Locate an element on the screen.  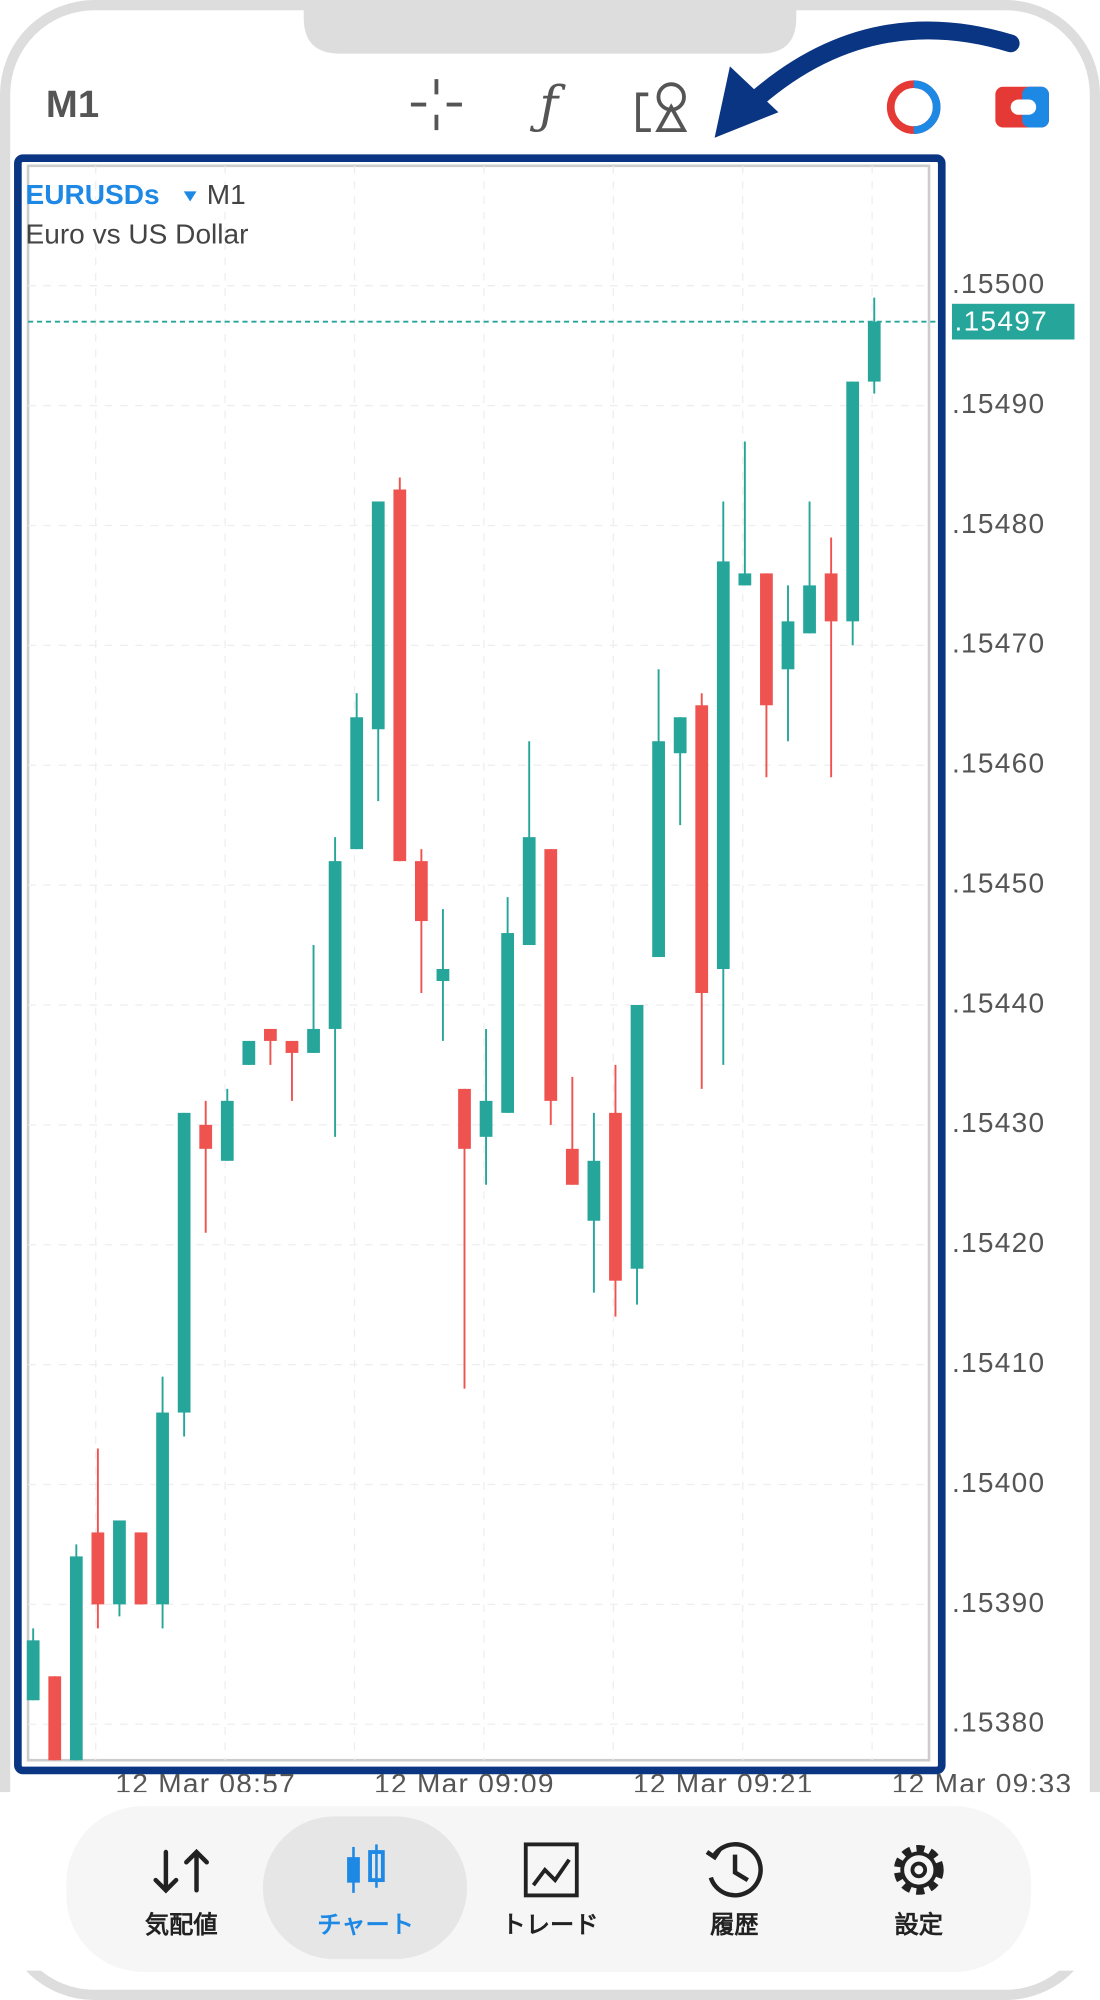
y-tick-label: .15430 is located at coordinates (998, 1122).